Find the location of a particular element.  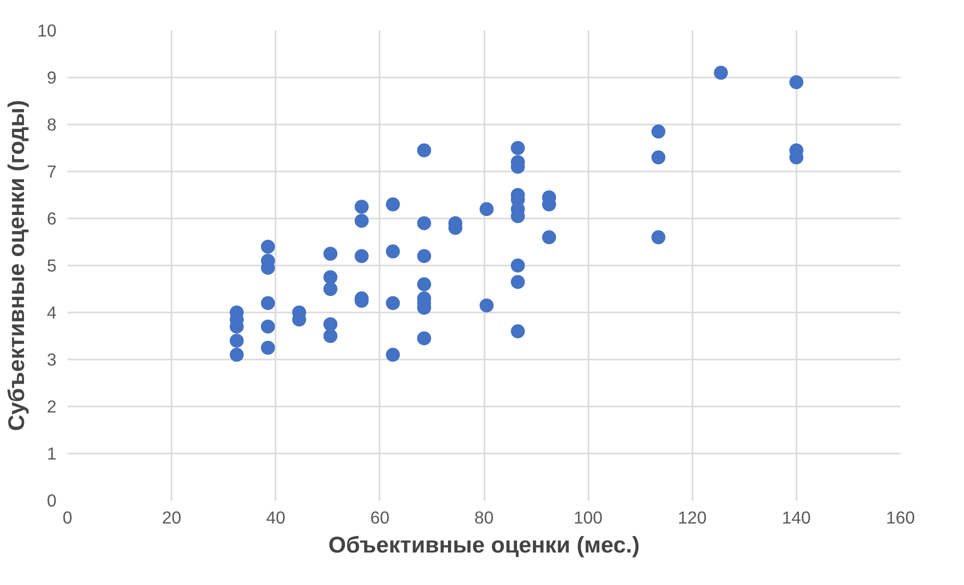

x-tick-label: 100 is located at coordinates (588, 518).